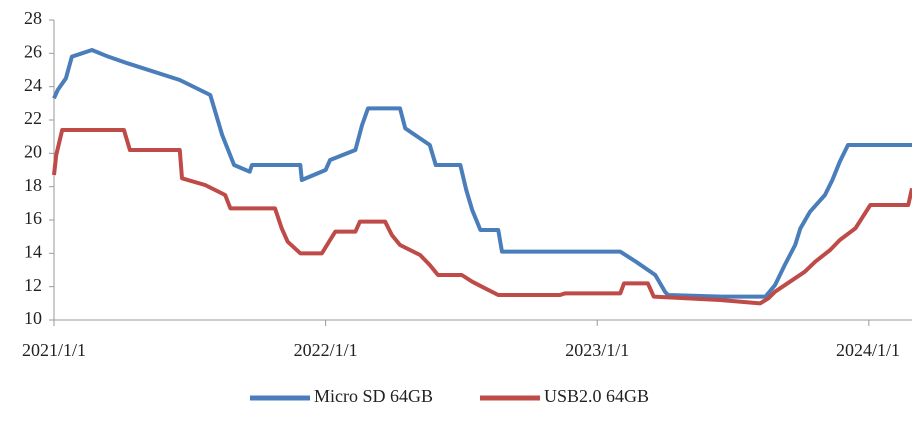 This screenshot has width=912, height=421. Describe the element at coordinates (597, 350) in the screenshot. I see `x-tick-label: 2023/1/1` at that location.